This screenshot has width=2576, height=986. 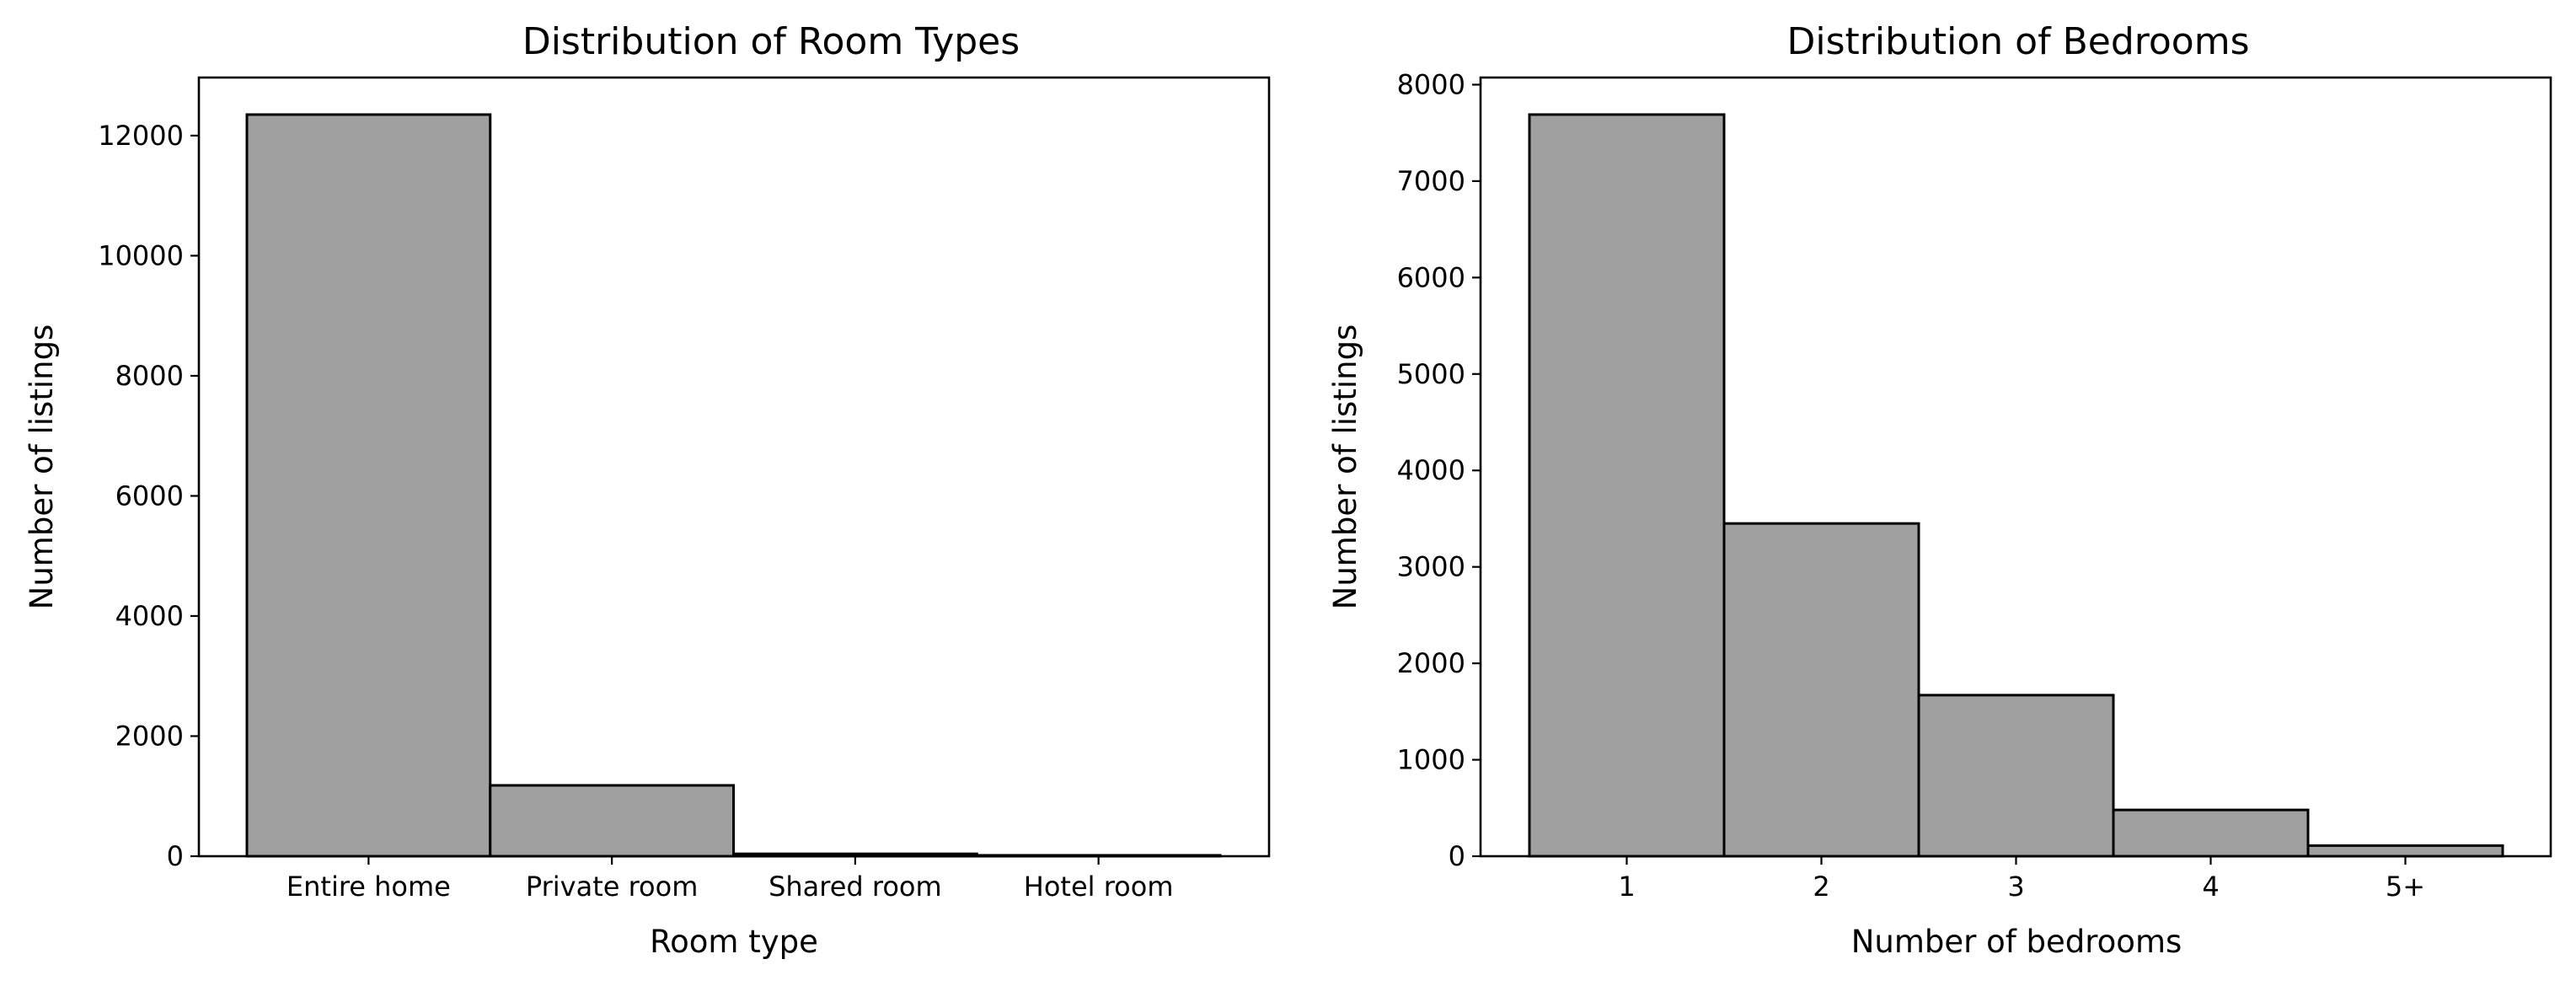 What do you see at coordinates (141, 136) in the screenshot?
I see `y-tick-label: 12000` at bounding box center [141, 136].